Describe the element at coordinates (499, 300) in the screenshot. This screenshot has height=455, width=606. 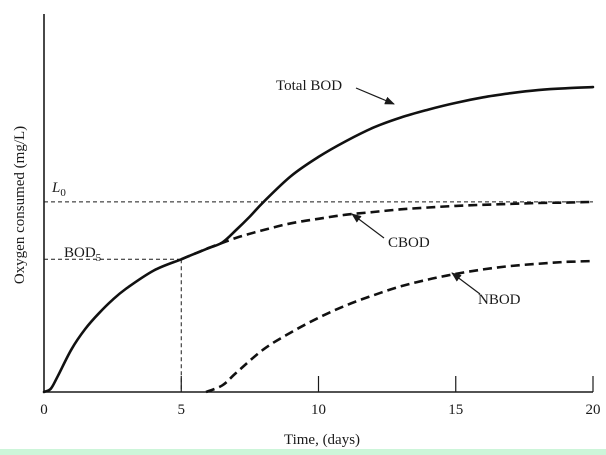
I see `nbod-annotation: NBOD` at that location.